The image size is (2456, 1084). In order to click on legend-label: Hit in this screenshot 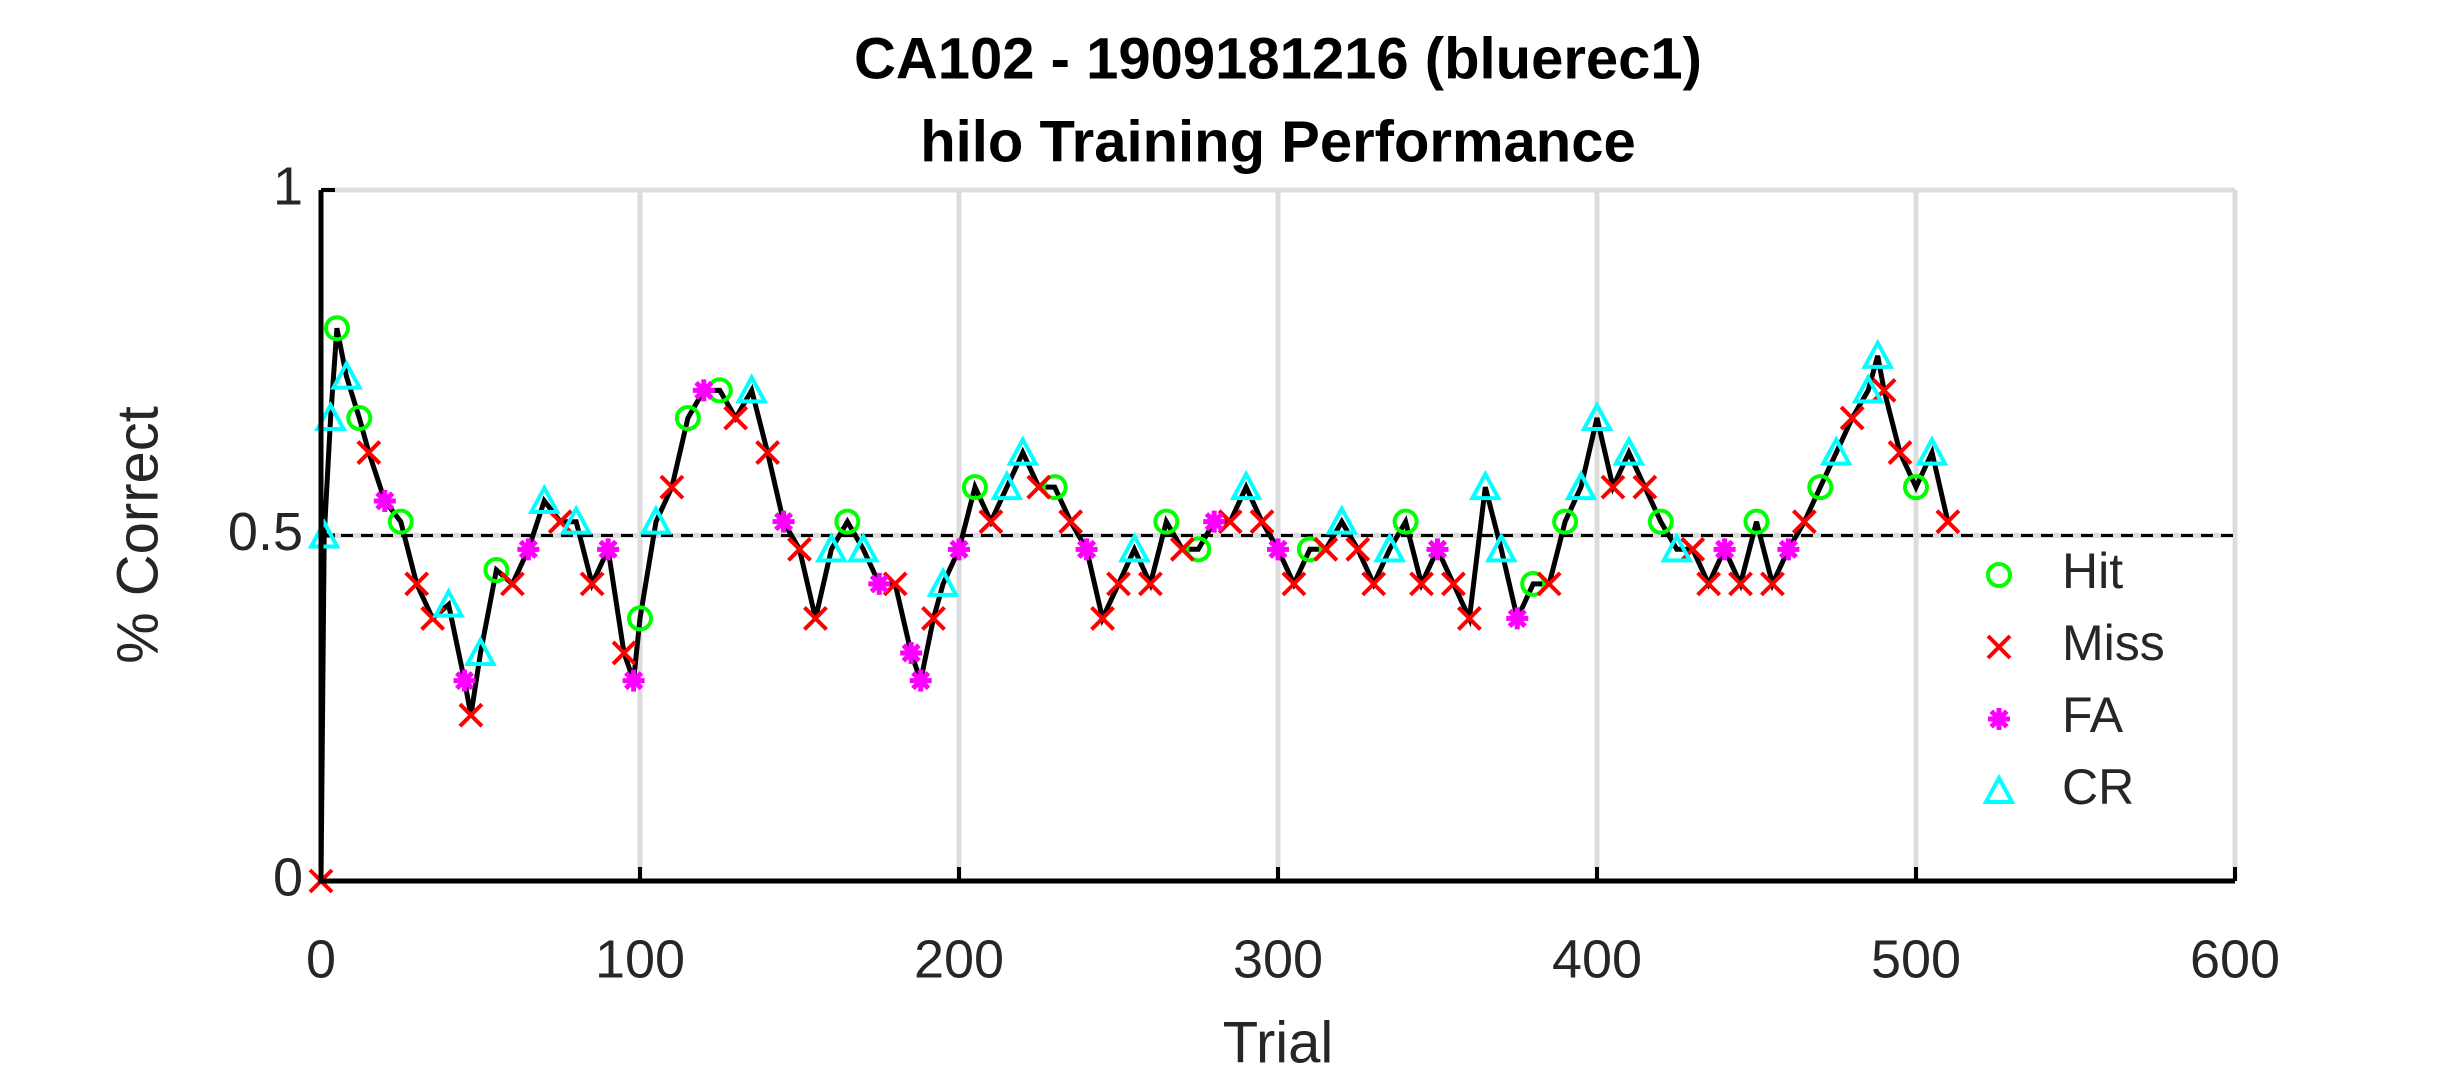, I will do `click(2092, 571)`.